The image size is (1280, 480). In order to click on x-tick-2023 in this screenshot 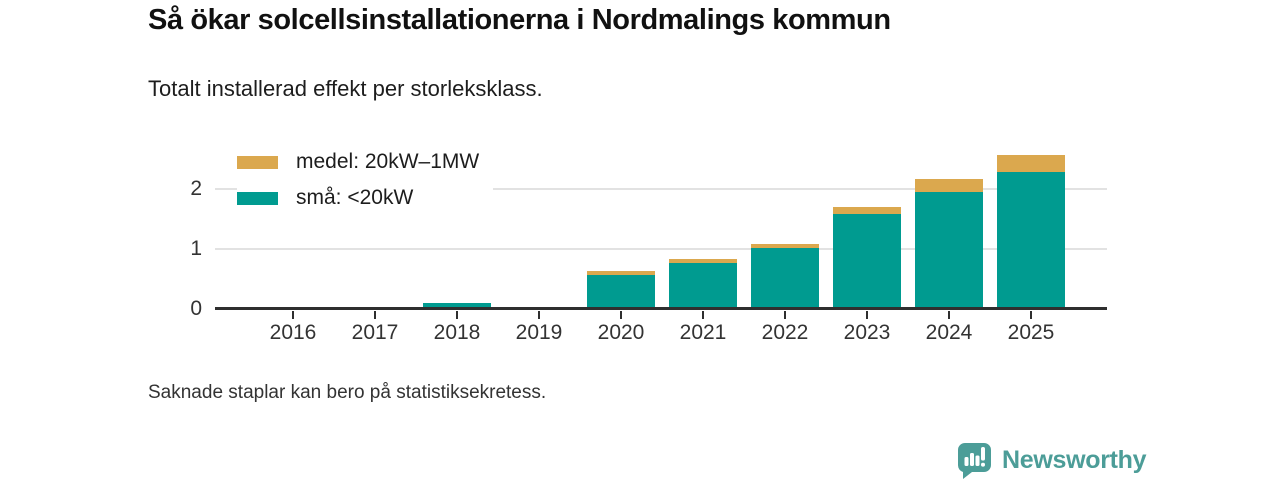, I will do `click(867, 315)`.